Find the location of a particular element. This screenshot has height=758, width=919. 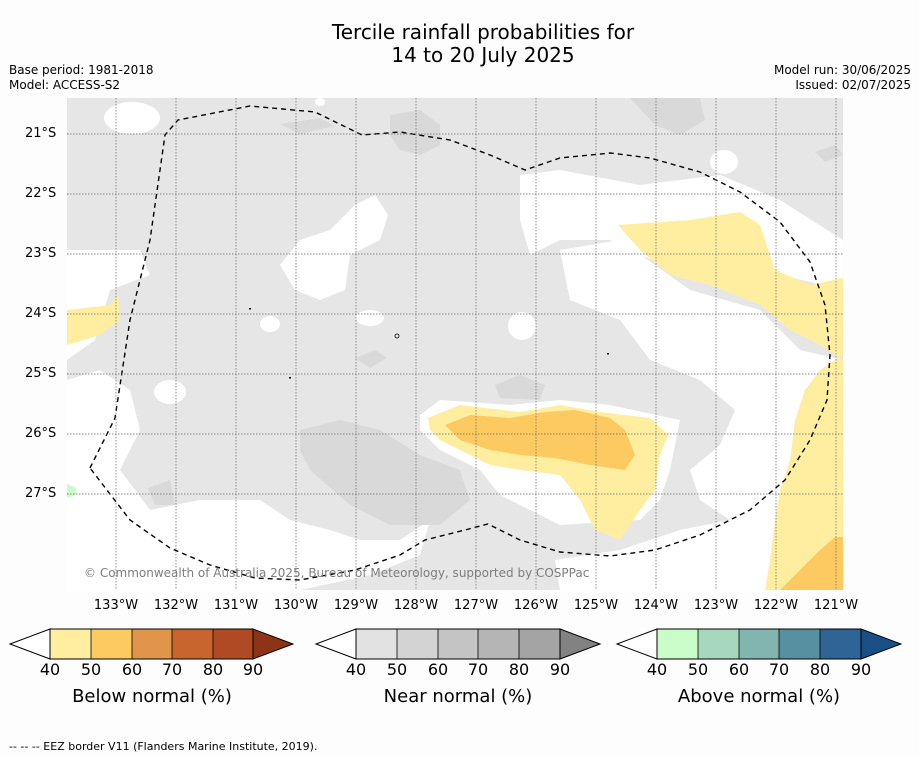

model-run-text: Model run: 30/06/2025 is located at coordinates (842, 70).